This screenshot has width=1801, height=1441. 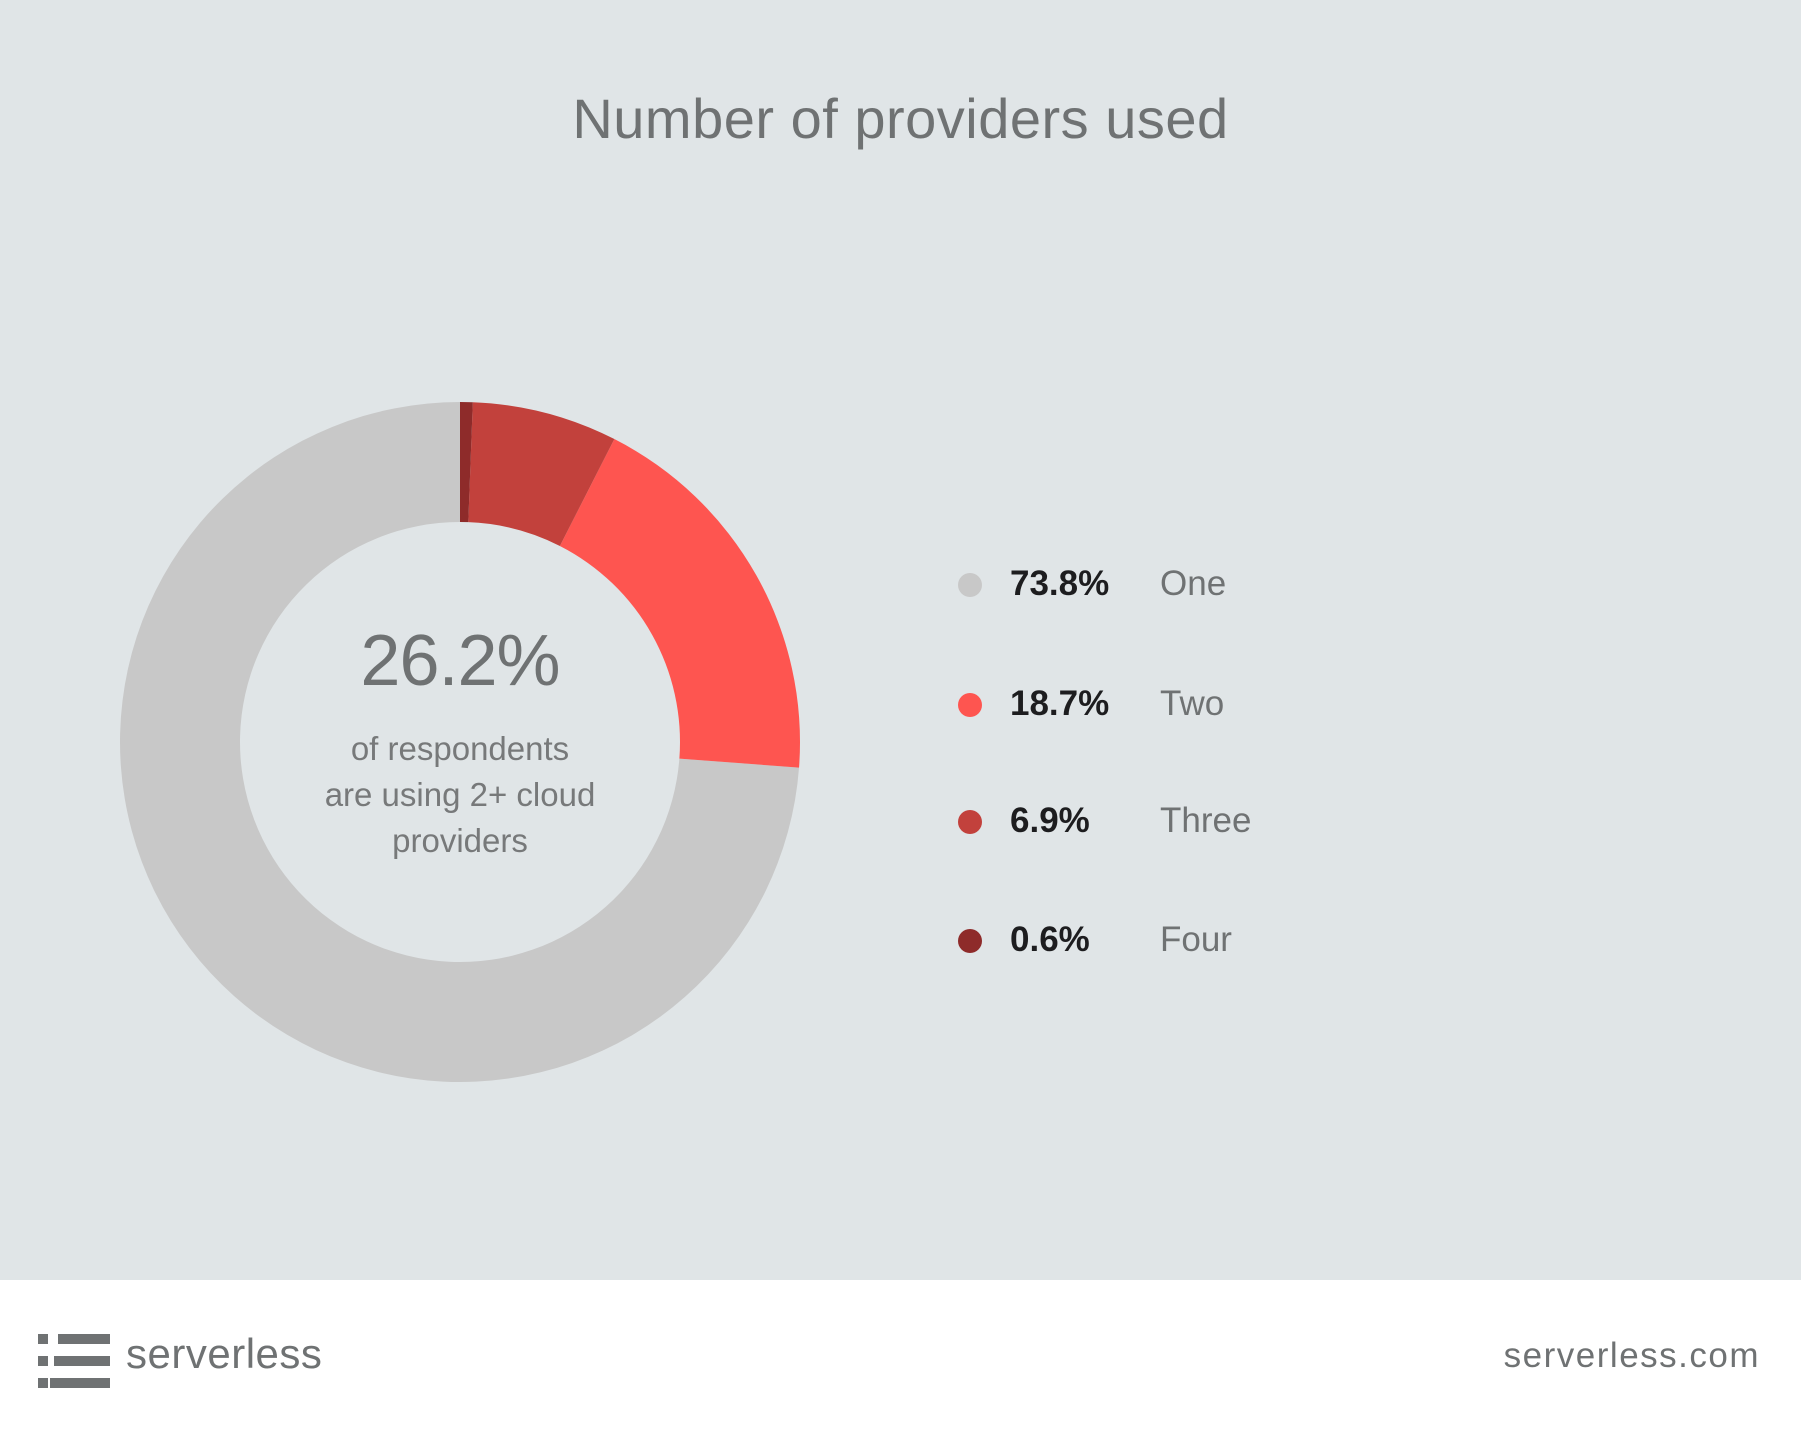 What do you see at coordinates (1193, 583) in the screenshot?
I see `legend-label-one: One` at bounding box center [1193, 583].